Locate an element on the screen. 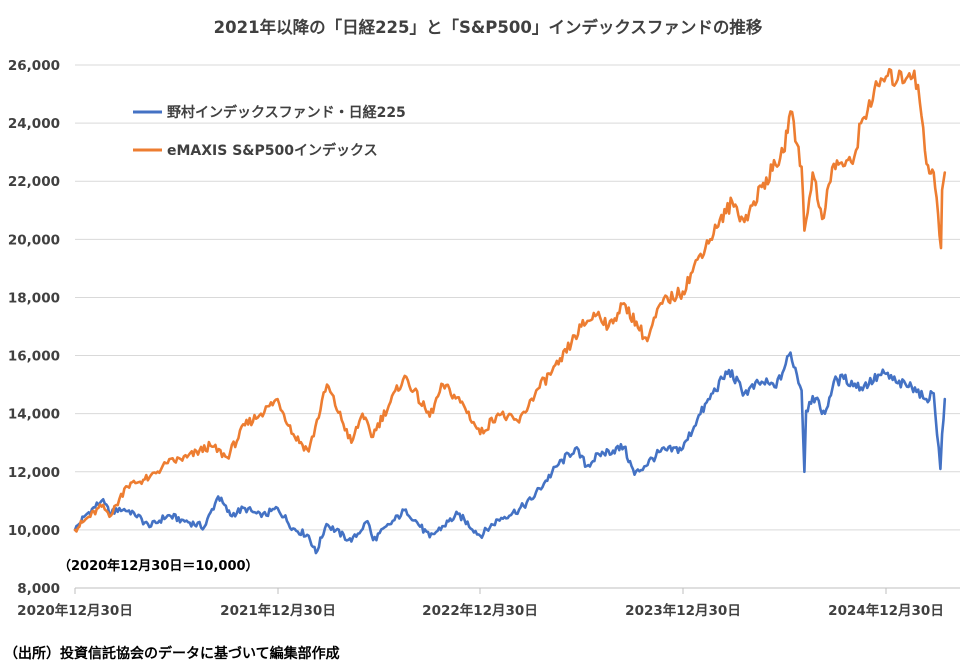 The width and height of the screenshot is (976, 669). y-tick-label: 8,000 is located at coordinates (38, 589).